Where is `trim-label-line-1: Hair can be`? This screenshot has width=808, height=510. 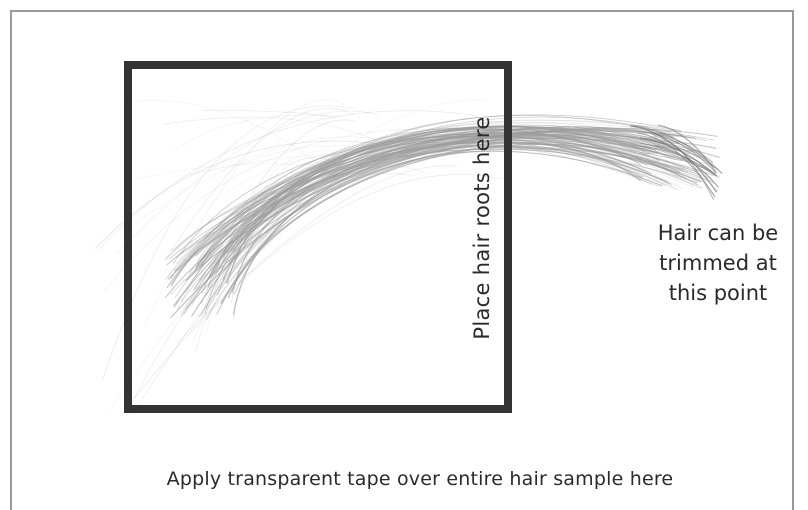
trim-label-line-1: Hair can be is located at coordinates (718, 233).